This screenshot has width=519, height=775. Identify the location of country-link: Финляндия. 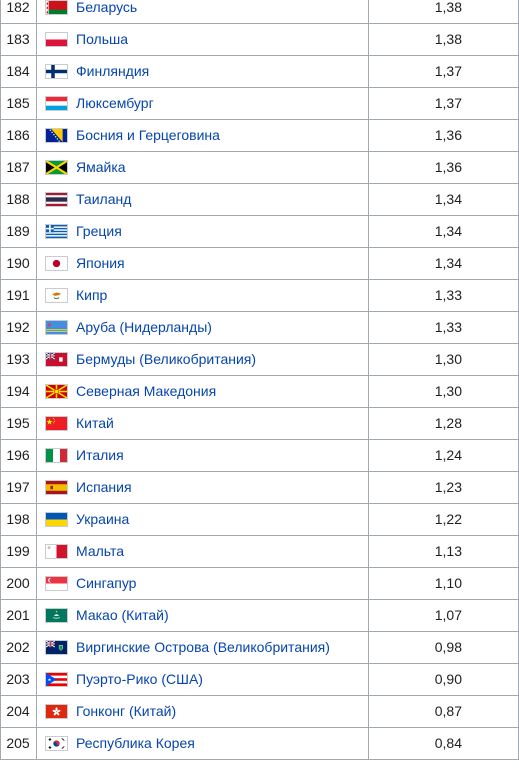
(113, 71).